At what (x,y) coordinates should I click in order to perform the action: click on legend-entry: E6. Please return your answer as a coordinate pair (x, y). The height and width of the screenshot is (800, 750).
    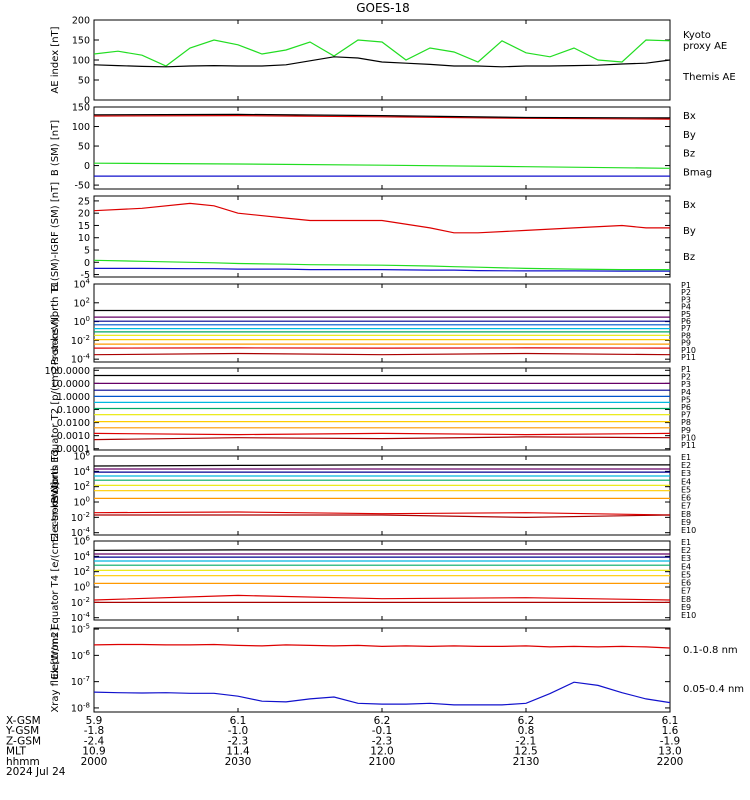
    Looking at the image, I should click on (686, 498).